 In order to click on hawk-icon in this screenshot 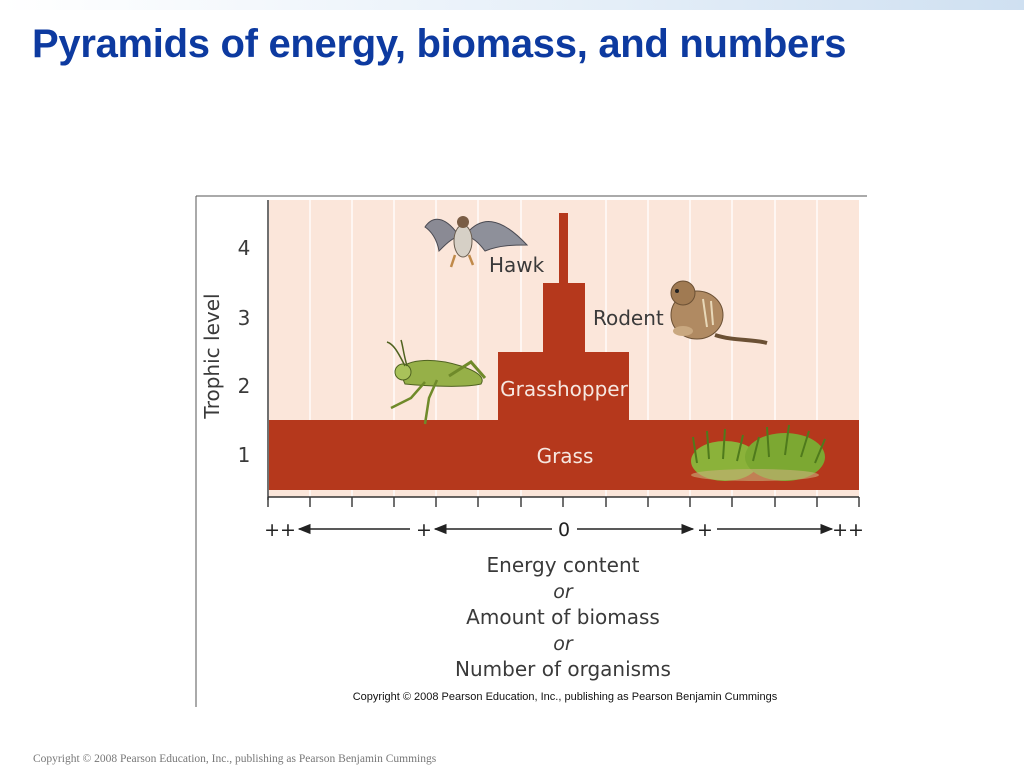, I will do `click(476, 242)`.